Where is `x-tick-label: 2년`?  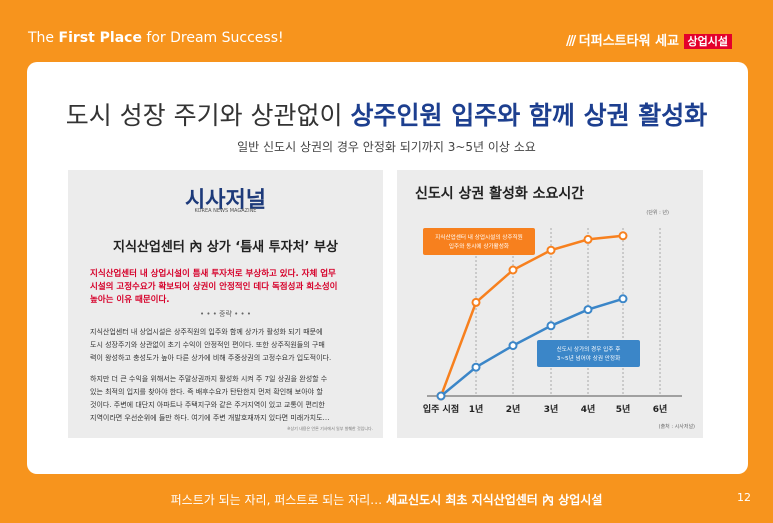 x-tick-label: 2년 is located at coordinates (513, 409).